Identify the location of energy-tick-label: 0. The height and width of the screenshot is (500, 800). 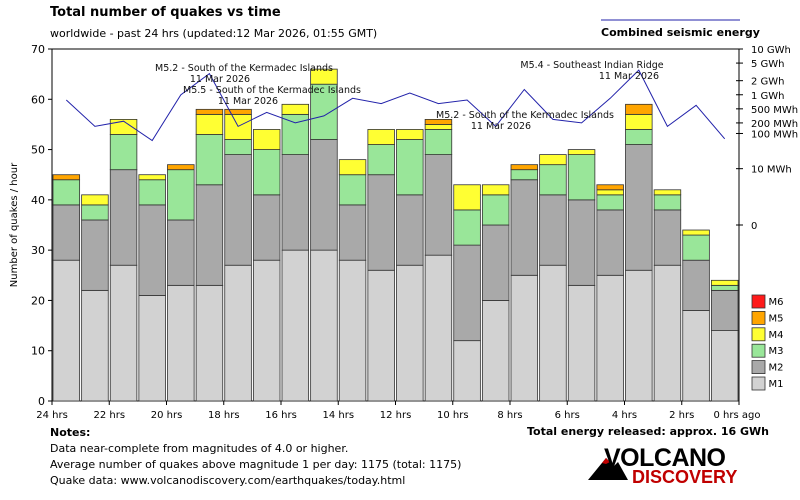
(754, 226).